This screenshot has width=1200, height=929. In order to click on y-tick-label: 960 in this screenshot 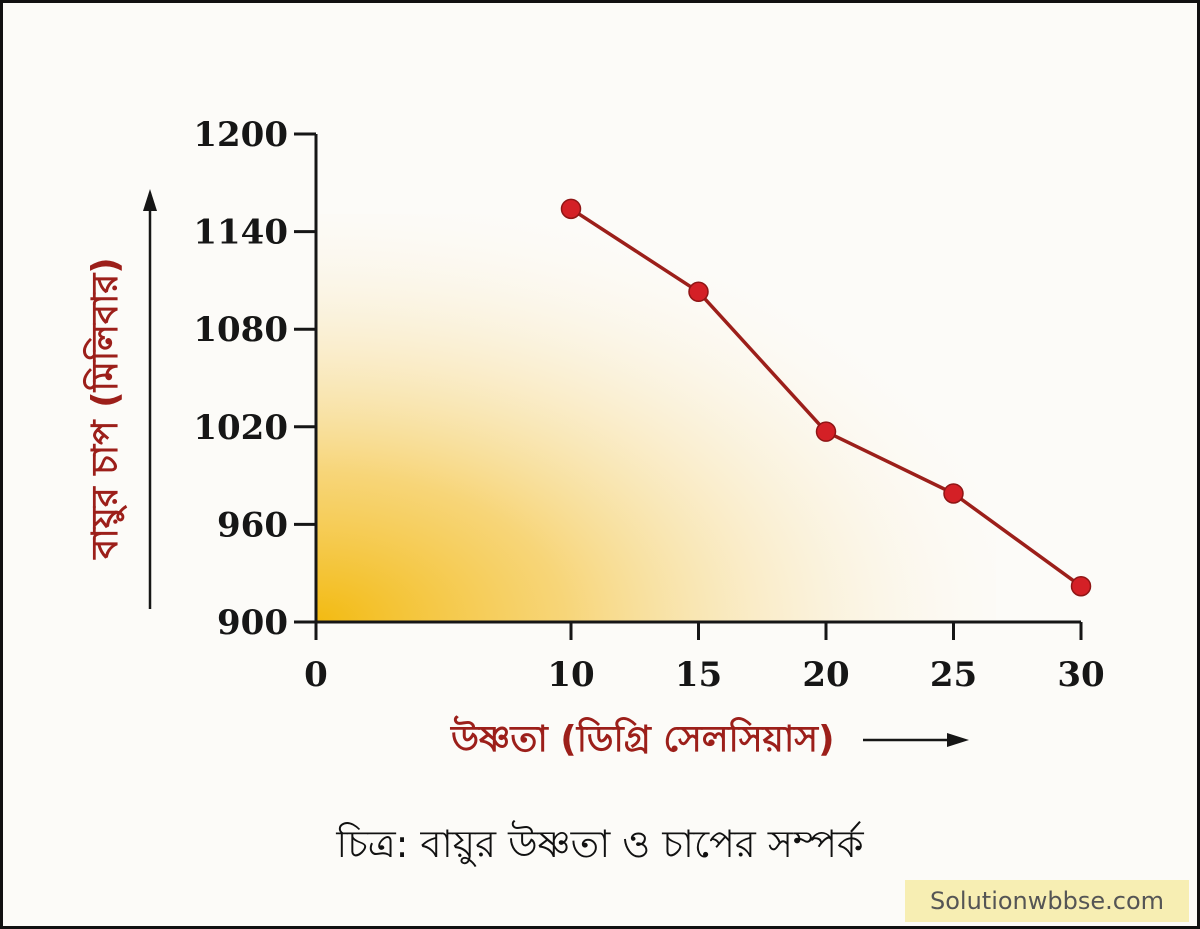, I will do `click(252, 525)`.